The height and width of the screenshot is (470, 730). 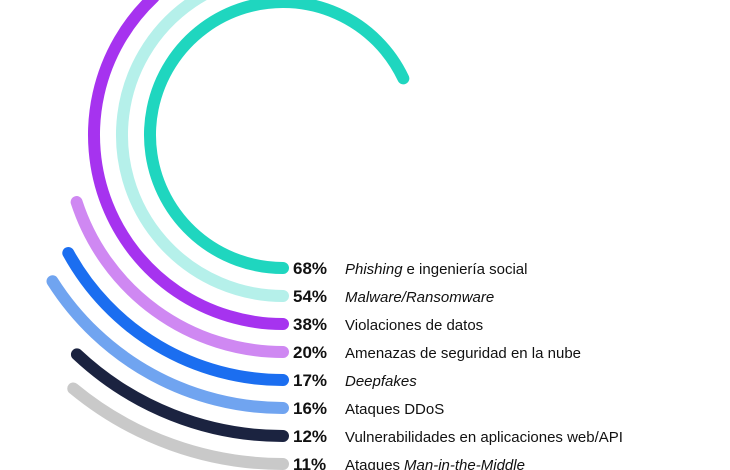 What do you see at coordinates (310, 380) in the screenshot?
I see `value-label: 17%` at bounding box center [310, 380].